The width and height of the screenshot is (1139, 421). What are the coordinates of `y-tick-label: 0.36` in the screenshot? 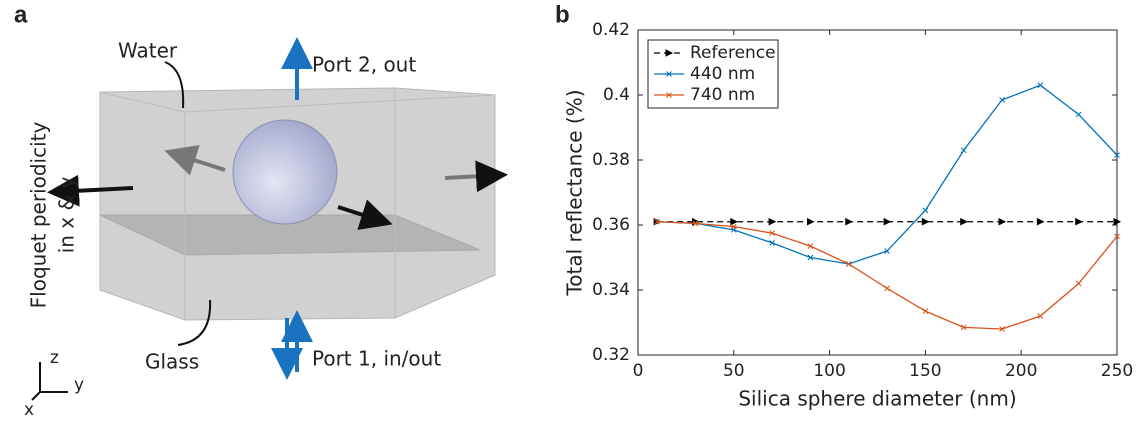 It's located at (611, 225).